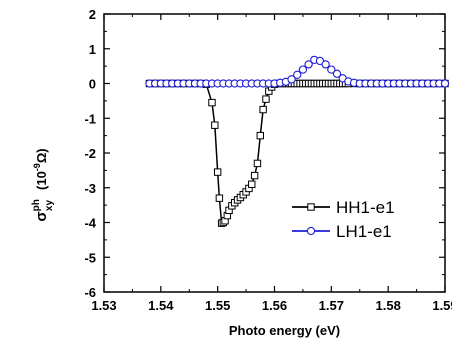  Describe the element at coordinates (217, 305) in the screenshot. I see `x-tick-label: 1.55` at that location.